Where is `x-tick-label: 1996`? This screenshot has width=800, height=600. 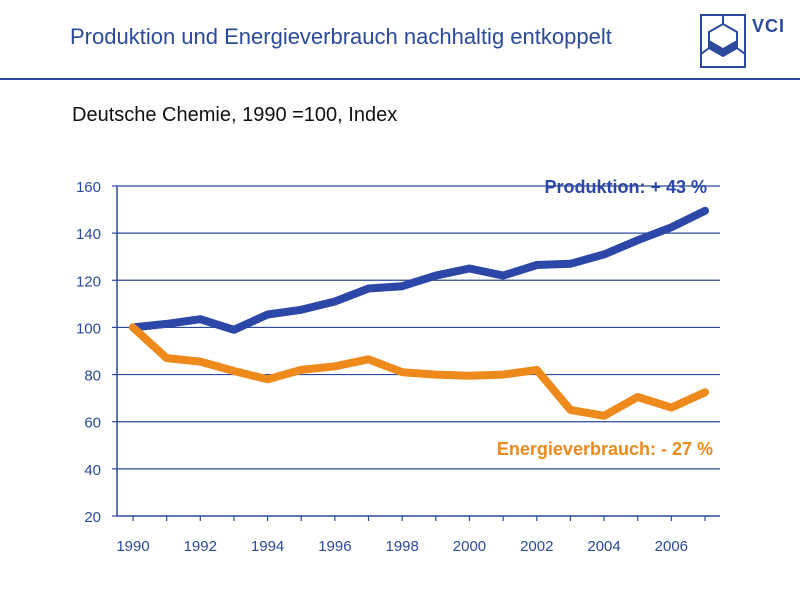
x-tick-label: 1996 is located at coordinates (334, 546).